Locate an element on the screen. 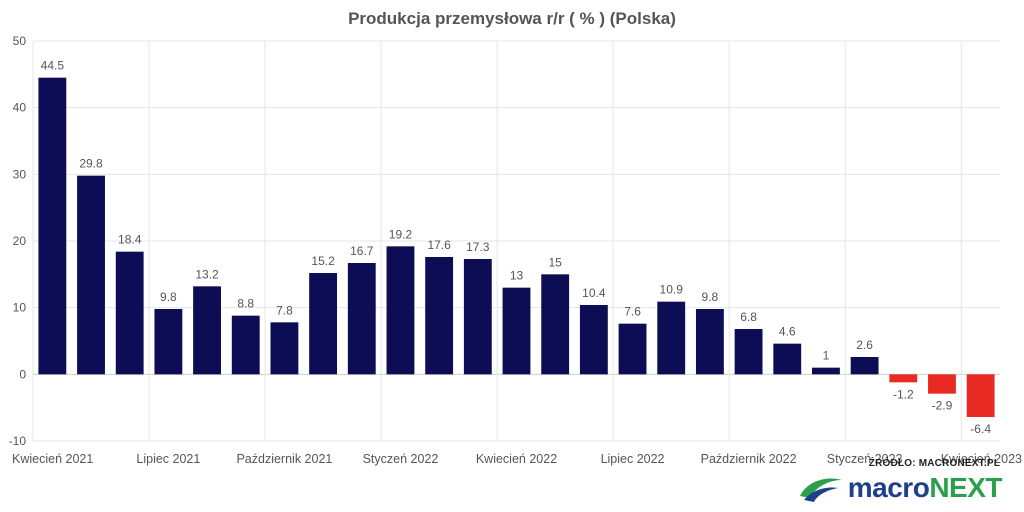  data-label: 4.6 is located at coordinates (787, 332).